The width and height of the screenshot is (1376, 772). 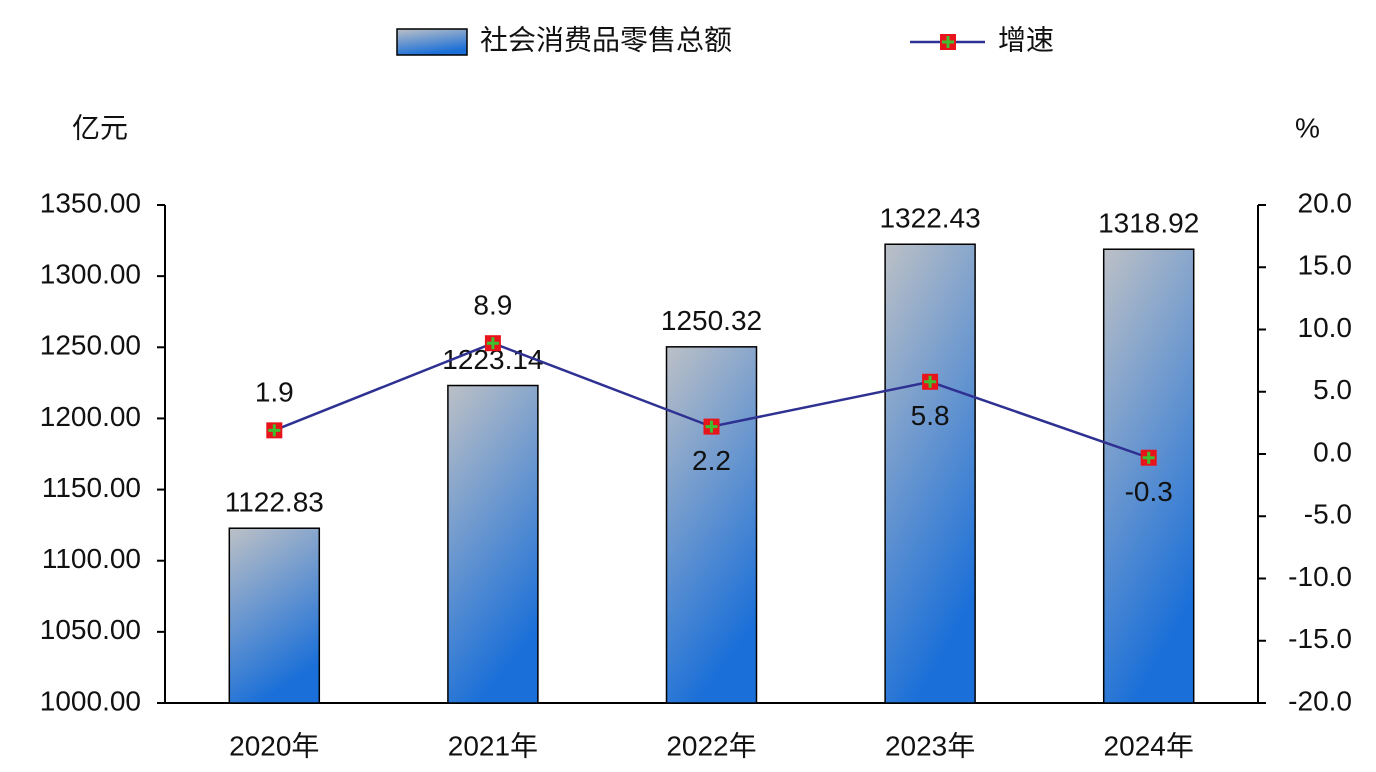 What do you see at coordinates (1320, 700) in the screenshot?
I see `y2-tick-label: -20.0` at bounding box center [1320, 700].